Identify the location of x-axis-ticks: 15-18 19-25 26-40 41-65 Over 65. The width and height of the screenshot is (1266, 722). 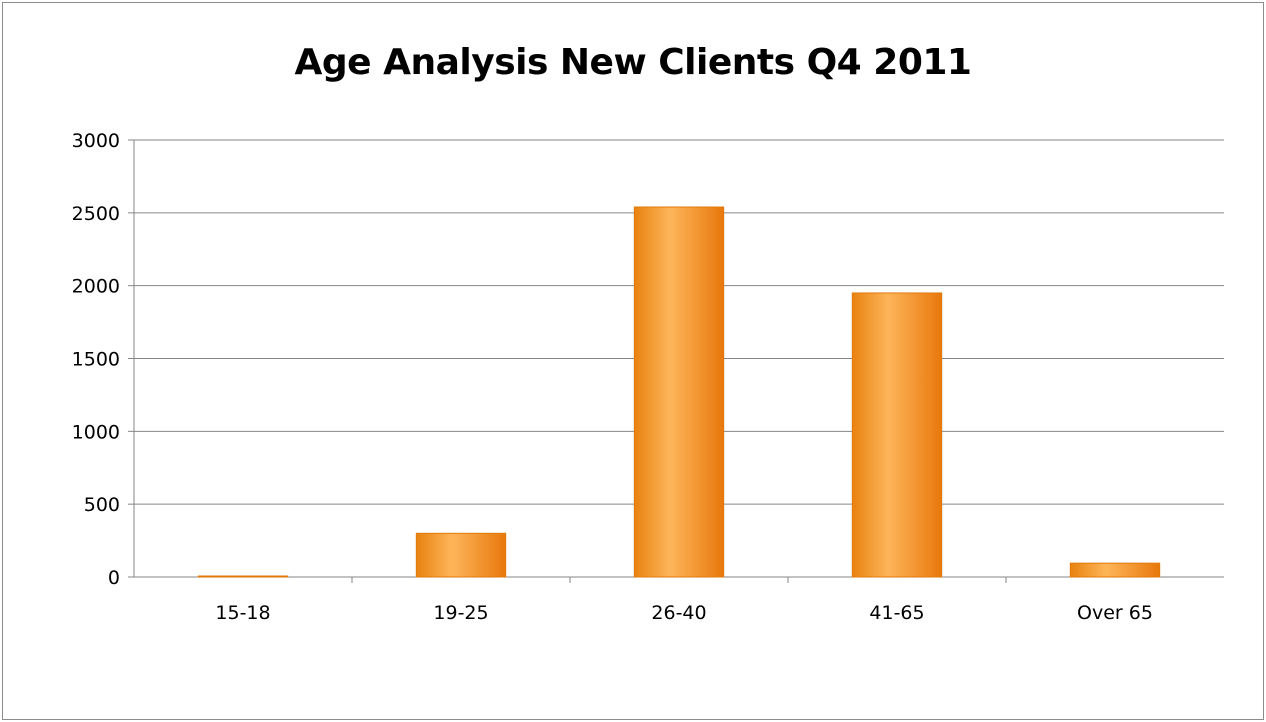
(684, 613).